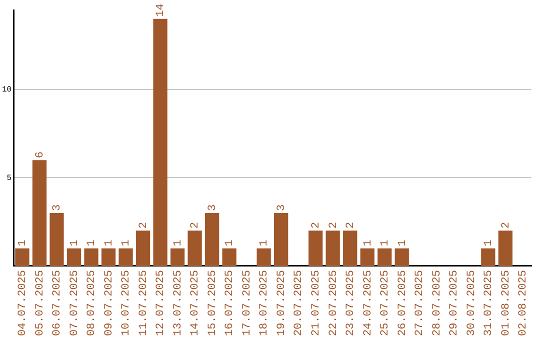  Describe the element at coordinates (74, 303) in the screenshot. I see `x-tick-label: 07.07.2025` at that location.